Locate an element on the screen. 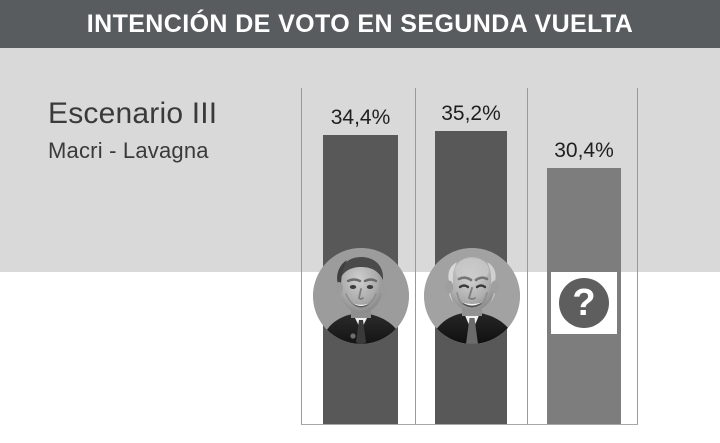 This screenshot has width=720, height=443. scenario-subtitle: Macri - Lavagna is located at coordinates (128, 150).